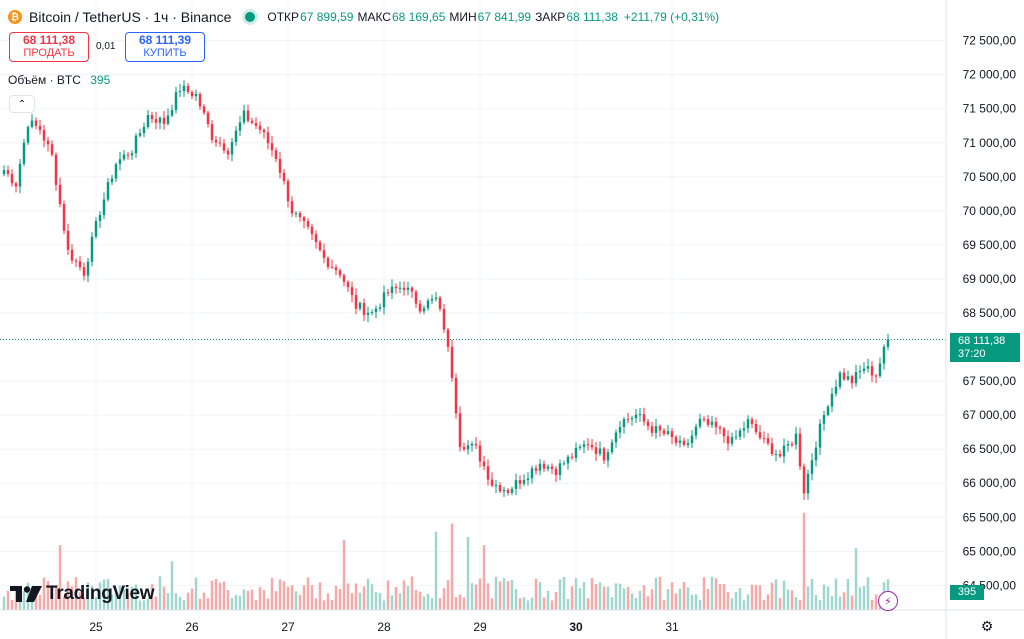 This screenshot has width=1024, height=639. What do you see at coordinates (82, 594) in the screenshot?
I see `tradingview-logo: TradingView` at bounding box center [82, 594].